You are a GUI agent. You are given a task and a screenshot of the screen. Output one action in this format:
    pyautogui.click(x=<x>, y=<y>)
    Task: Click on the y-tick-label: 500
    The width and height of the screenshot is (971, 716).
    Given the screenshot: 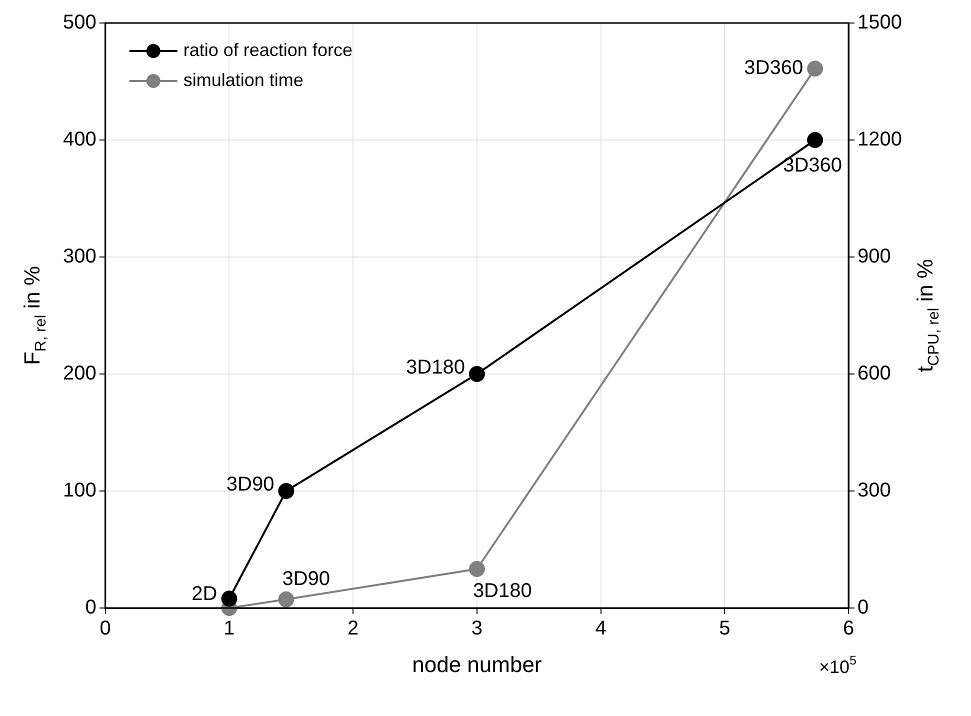 What is the action you would take?
    pyautogui.click(x=79, y=23)
    